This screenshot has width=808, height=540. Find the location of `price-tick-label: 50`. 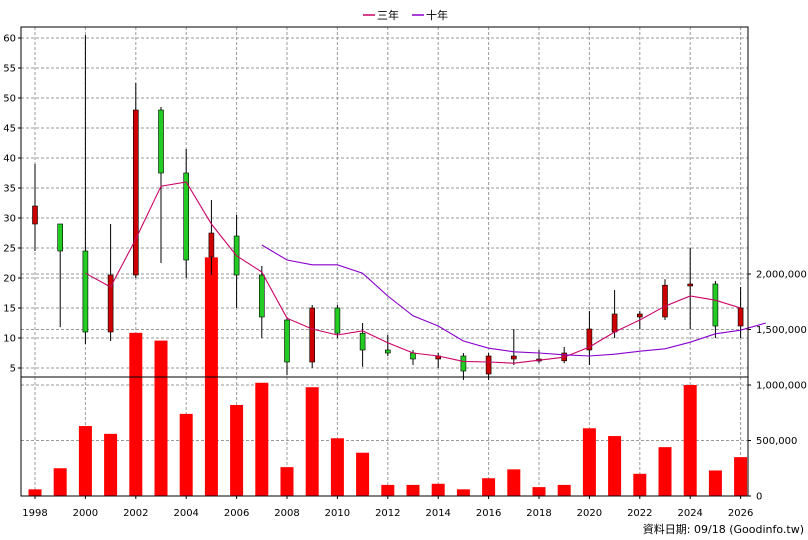

price-tick-label: 50 is located at coordinates (9, 99).